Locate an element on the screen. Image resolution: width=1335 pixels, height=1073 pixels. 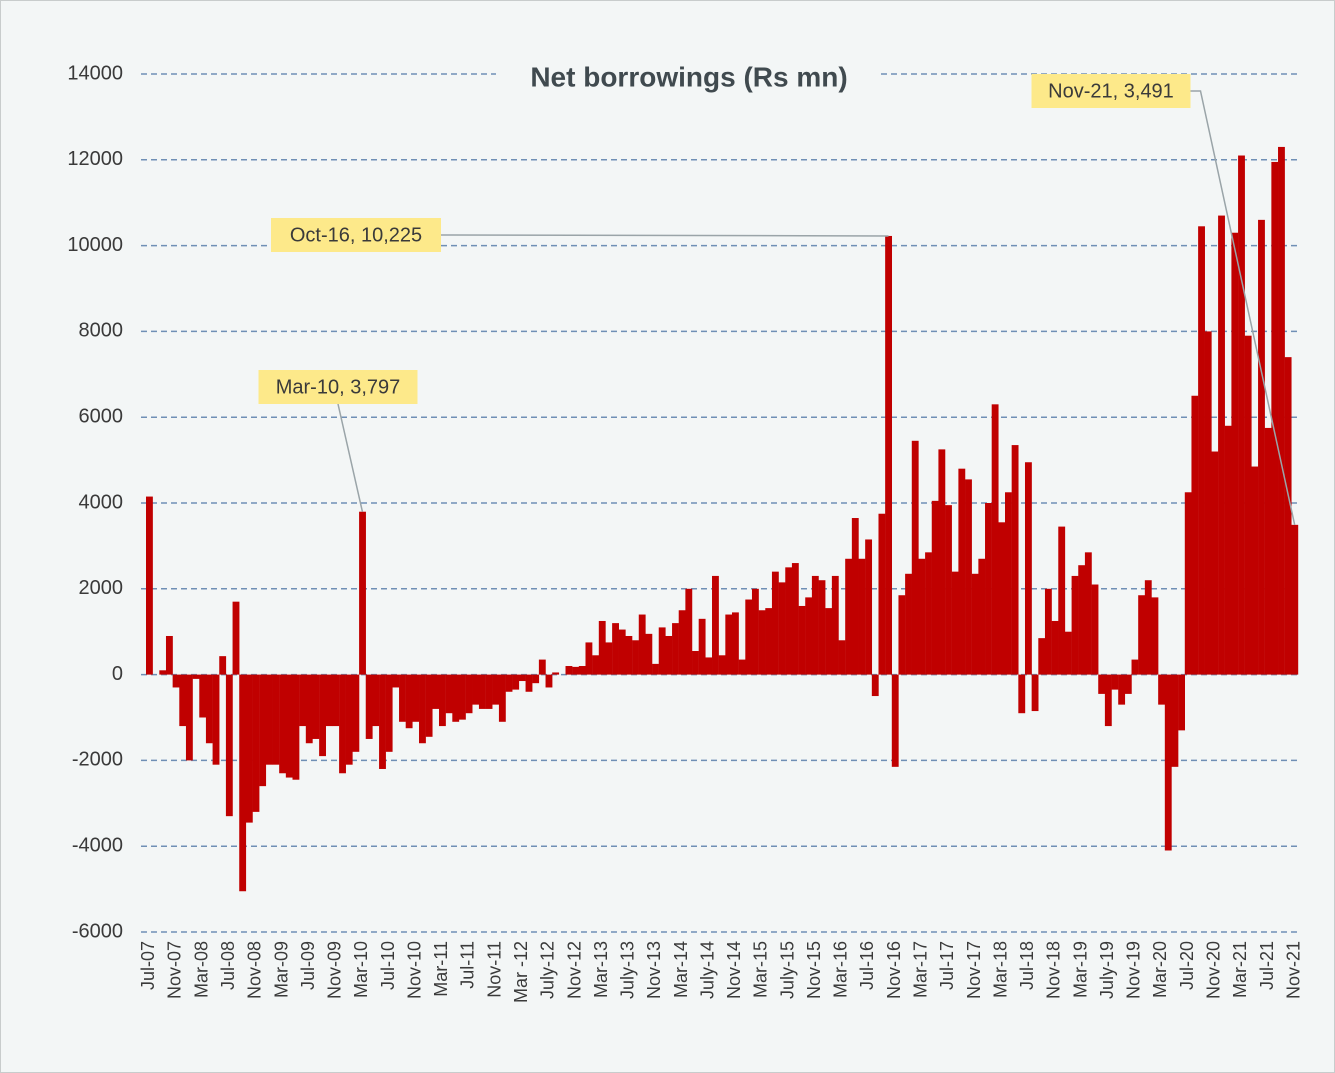
x-tick-label: Mar-13 is located at coordinates (601, 969).